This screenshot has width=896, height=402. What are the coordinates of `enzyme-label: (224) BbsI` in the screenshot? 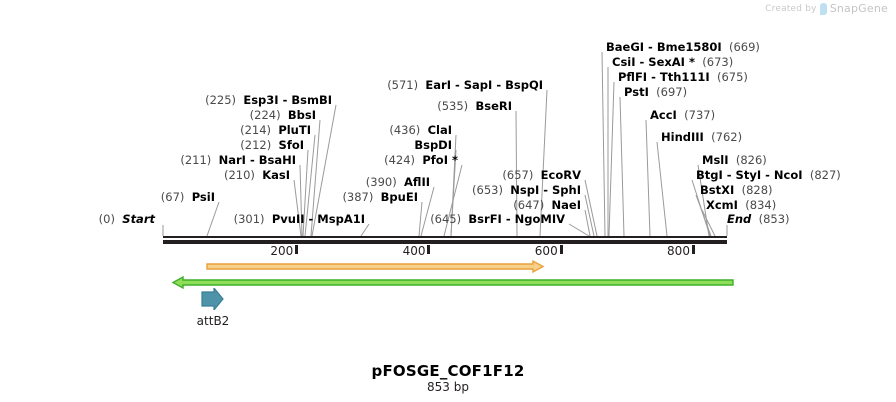 It's located at (283, 115).